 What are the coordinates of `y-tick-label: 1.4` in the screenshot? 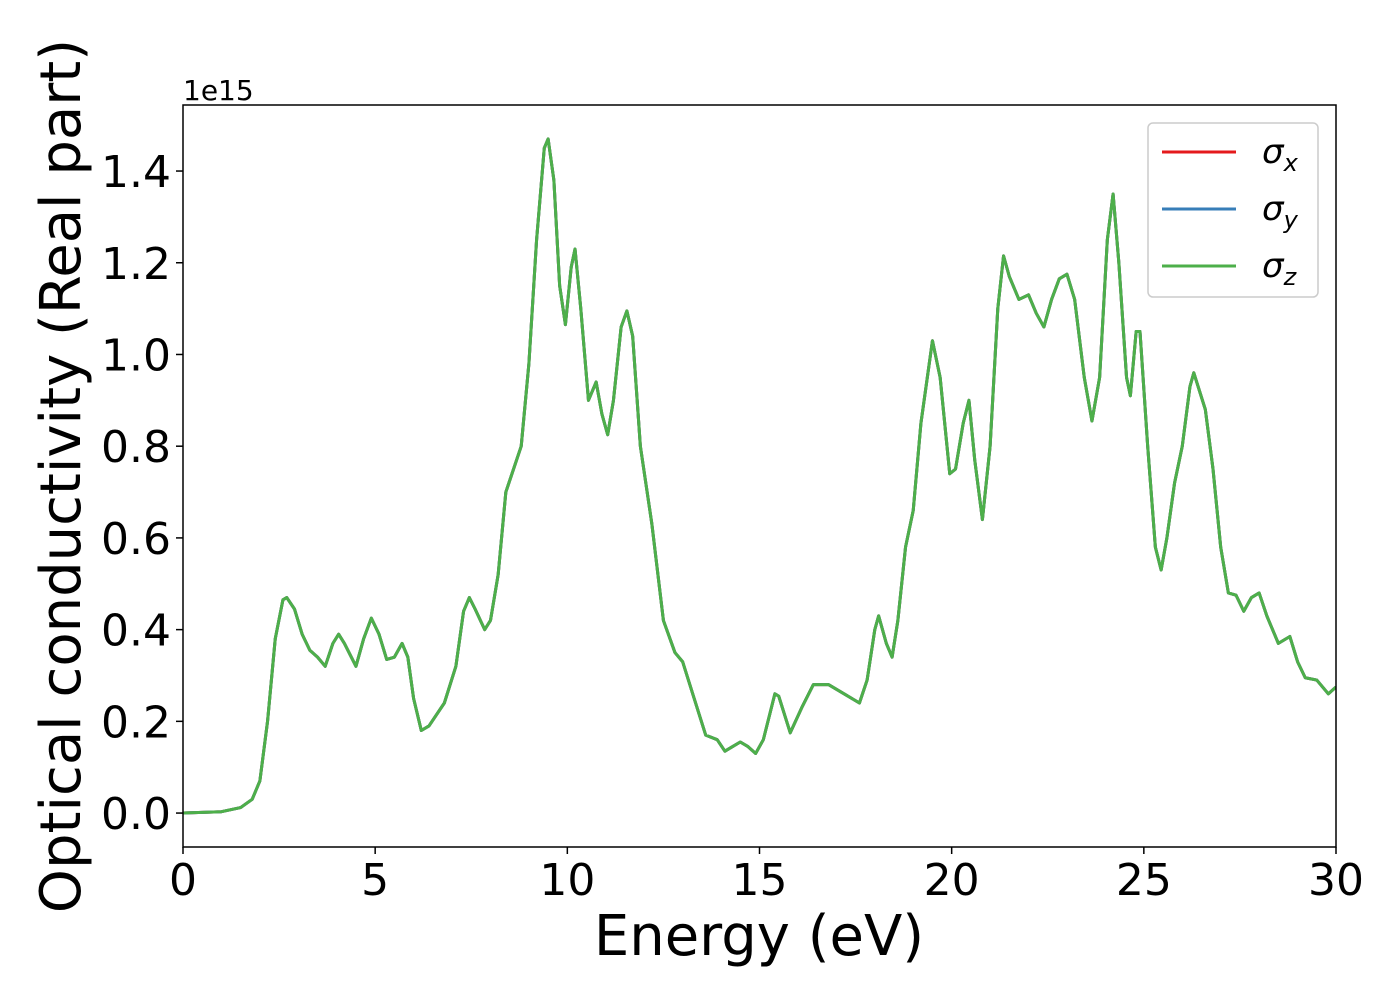 It's located at (136, 172).